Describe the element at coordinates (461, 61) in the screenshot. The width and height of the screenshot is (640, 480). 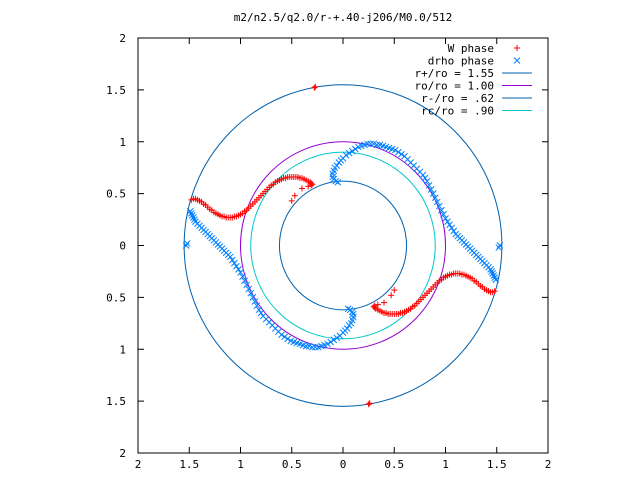
I see `legend-label: drho phase` at that location.